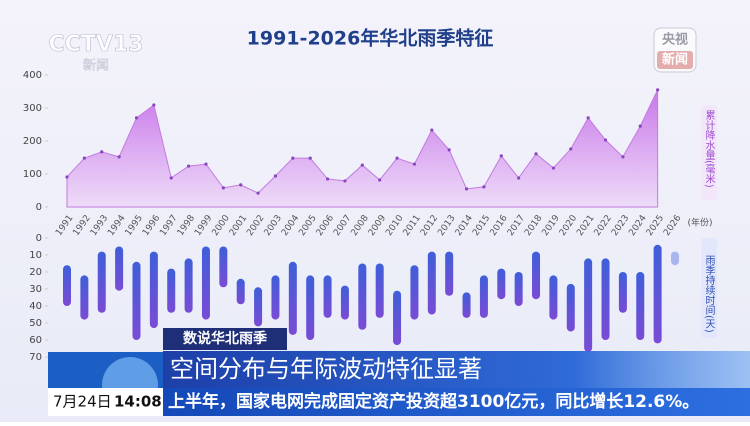 Image resolution: width=750 pixels, height=426 pixels. Describe the element at coordinates (35, 357) in the screenshot. I see `y-tick-label: 70` at that location.